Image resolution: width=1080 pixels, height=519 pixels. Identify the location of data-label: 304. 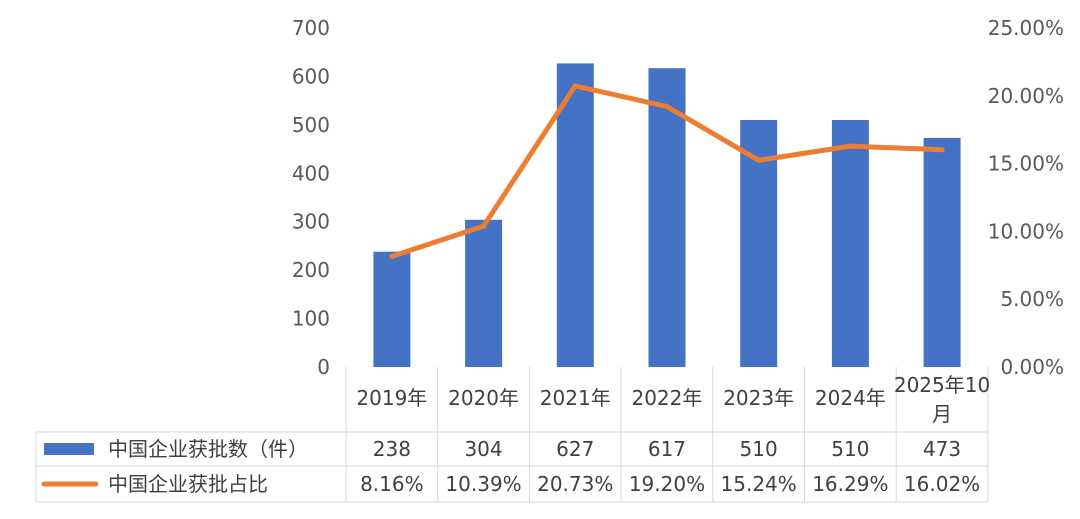
(483, 449).